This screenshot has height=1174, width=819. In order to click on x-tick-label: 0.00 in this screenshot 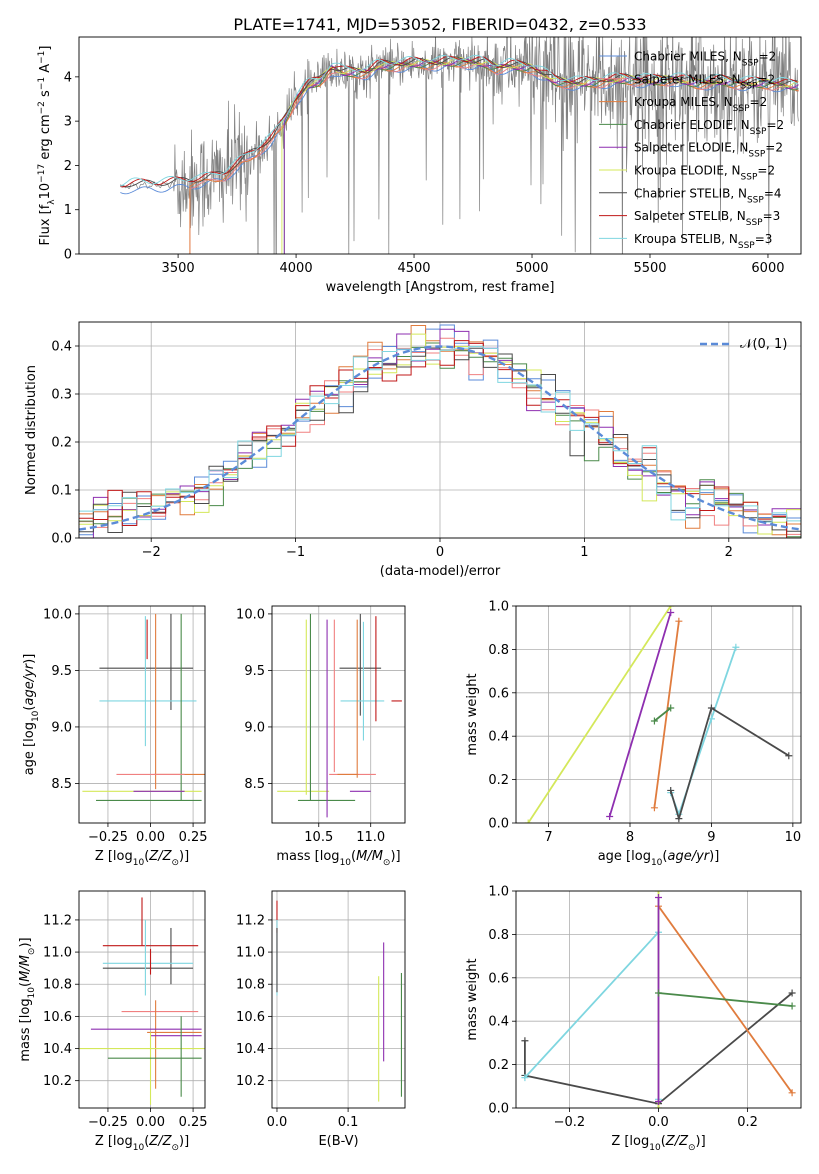, I will do `click(150, 837)`.